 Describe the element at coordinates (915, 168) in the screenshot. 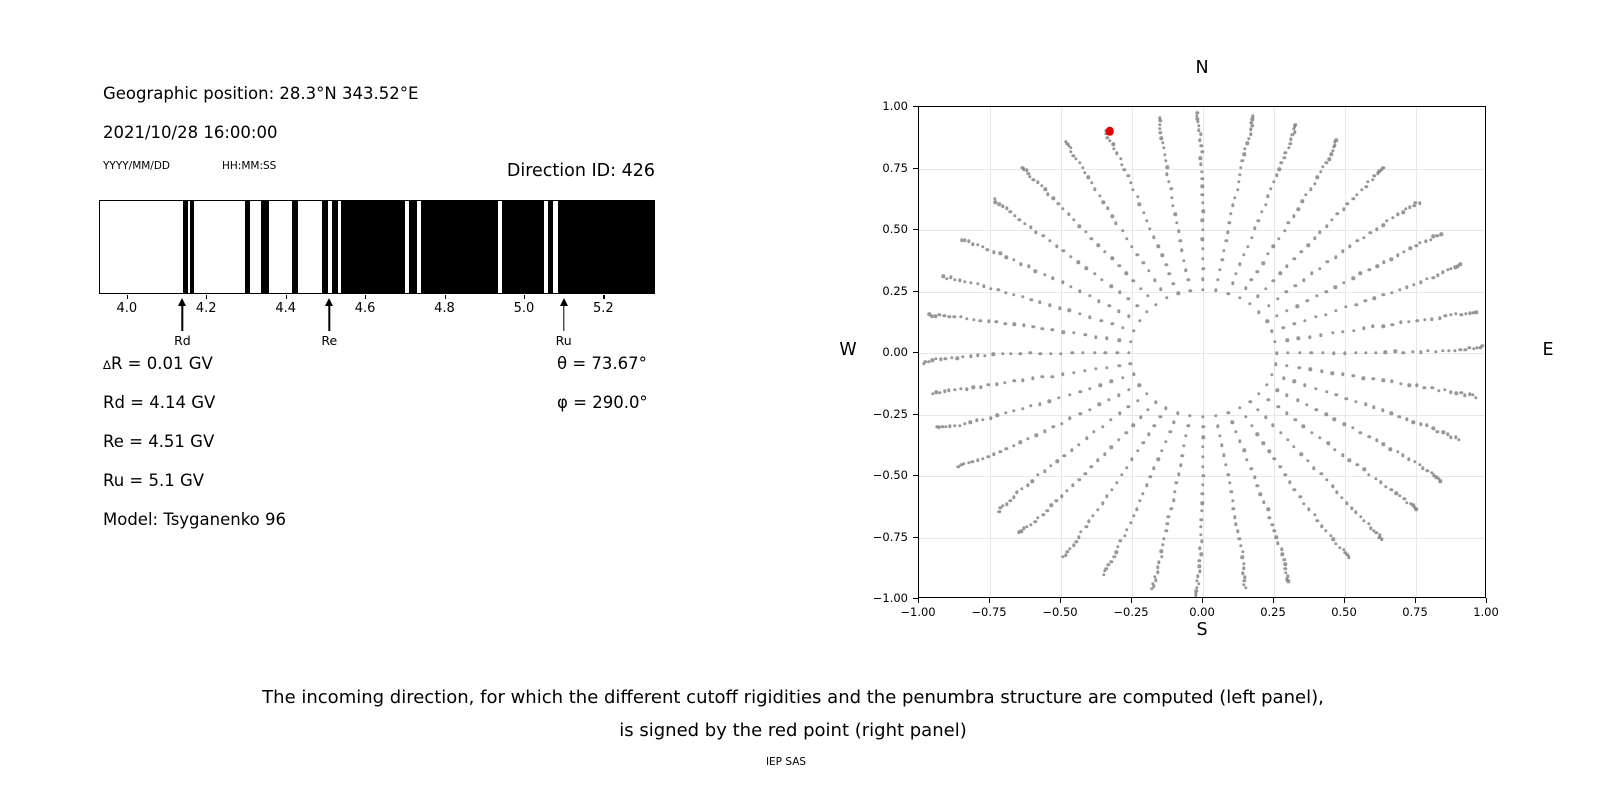

I see `y-tick-mark` at that location.